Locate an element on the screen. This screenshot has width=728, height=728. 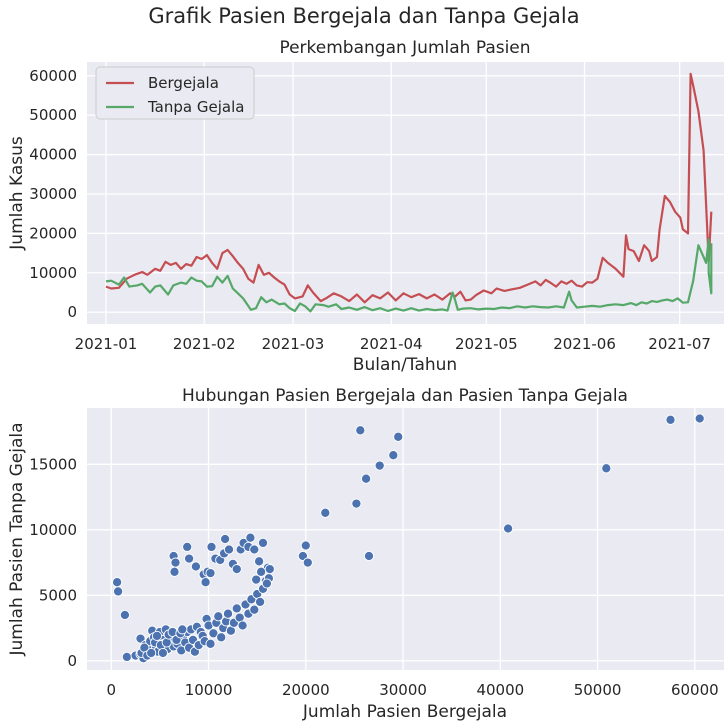
y-tick-label: 30000 is located at coordinates (53, 194).